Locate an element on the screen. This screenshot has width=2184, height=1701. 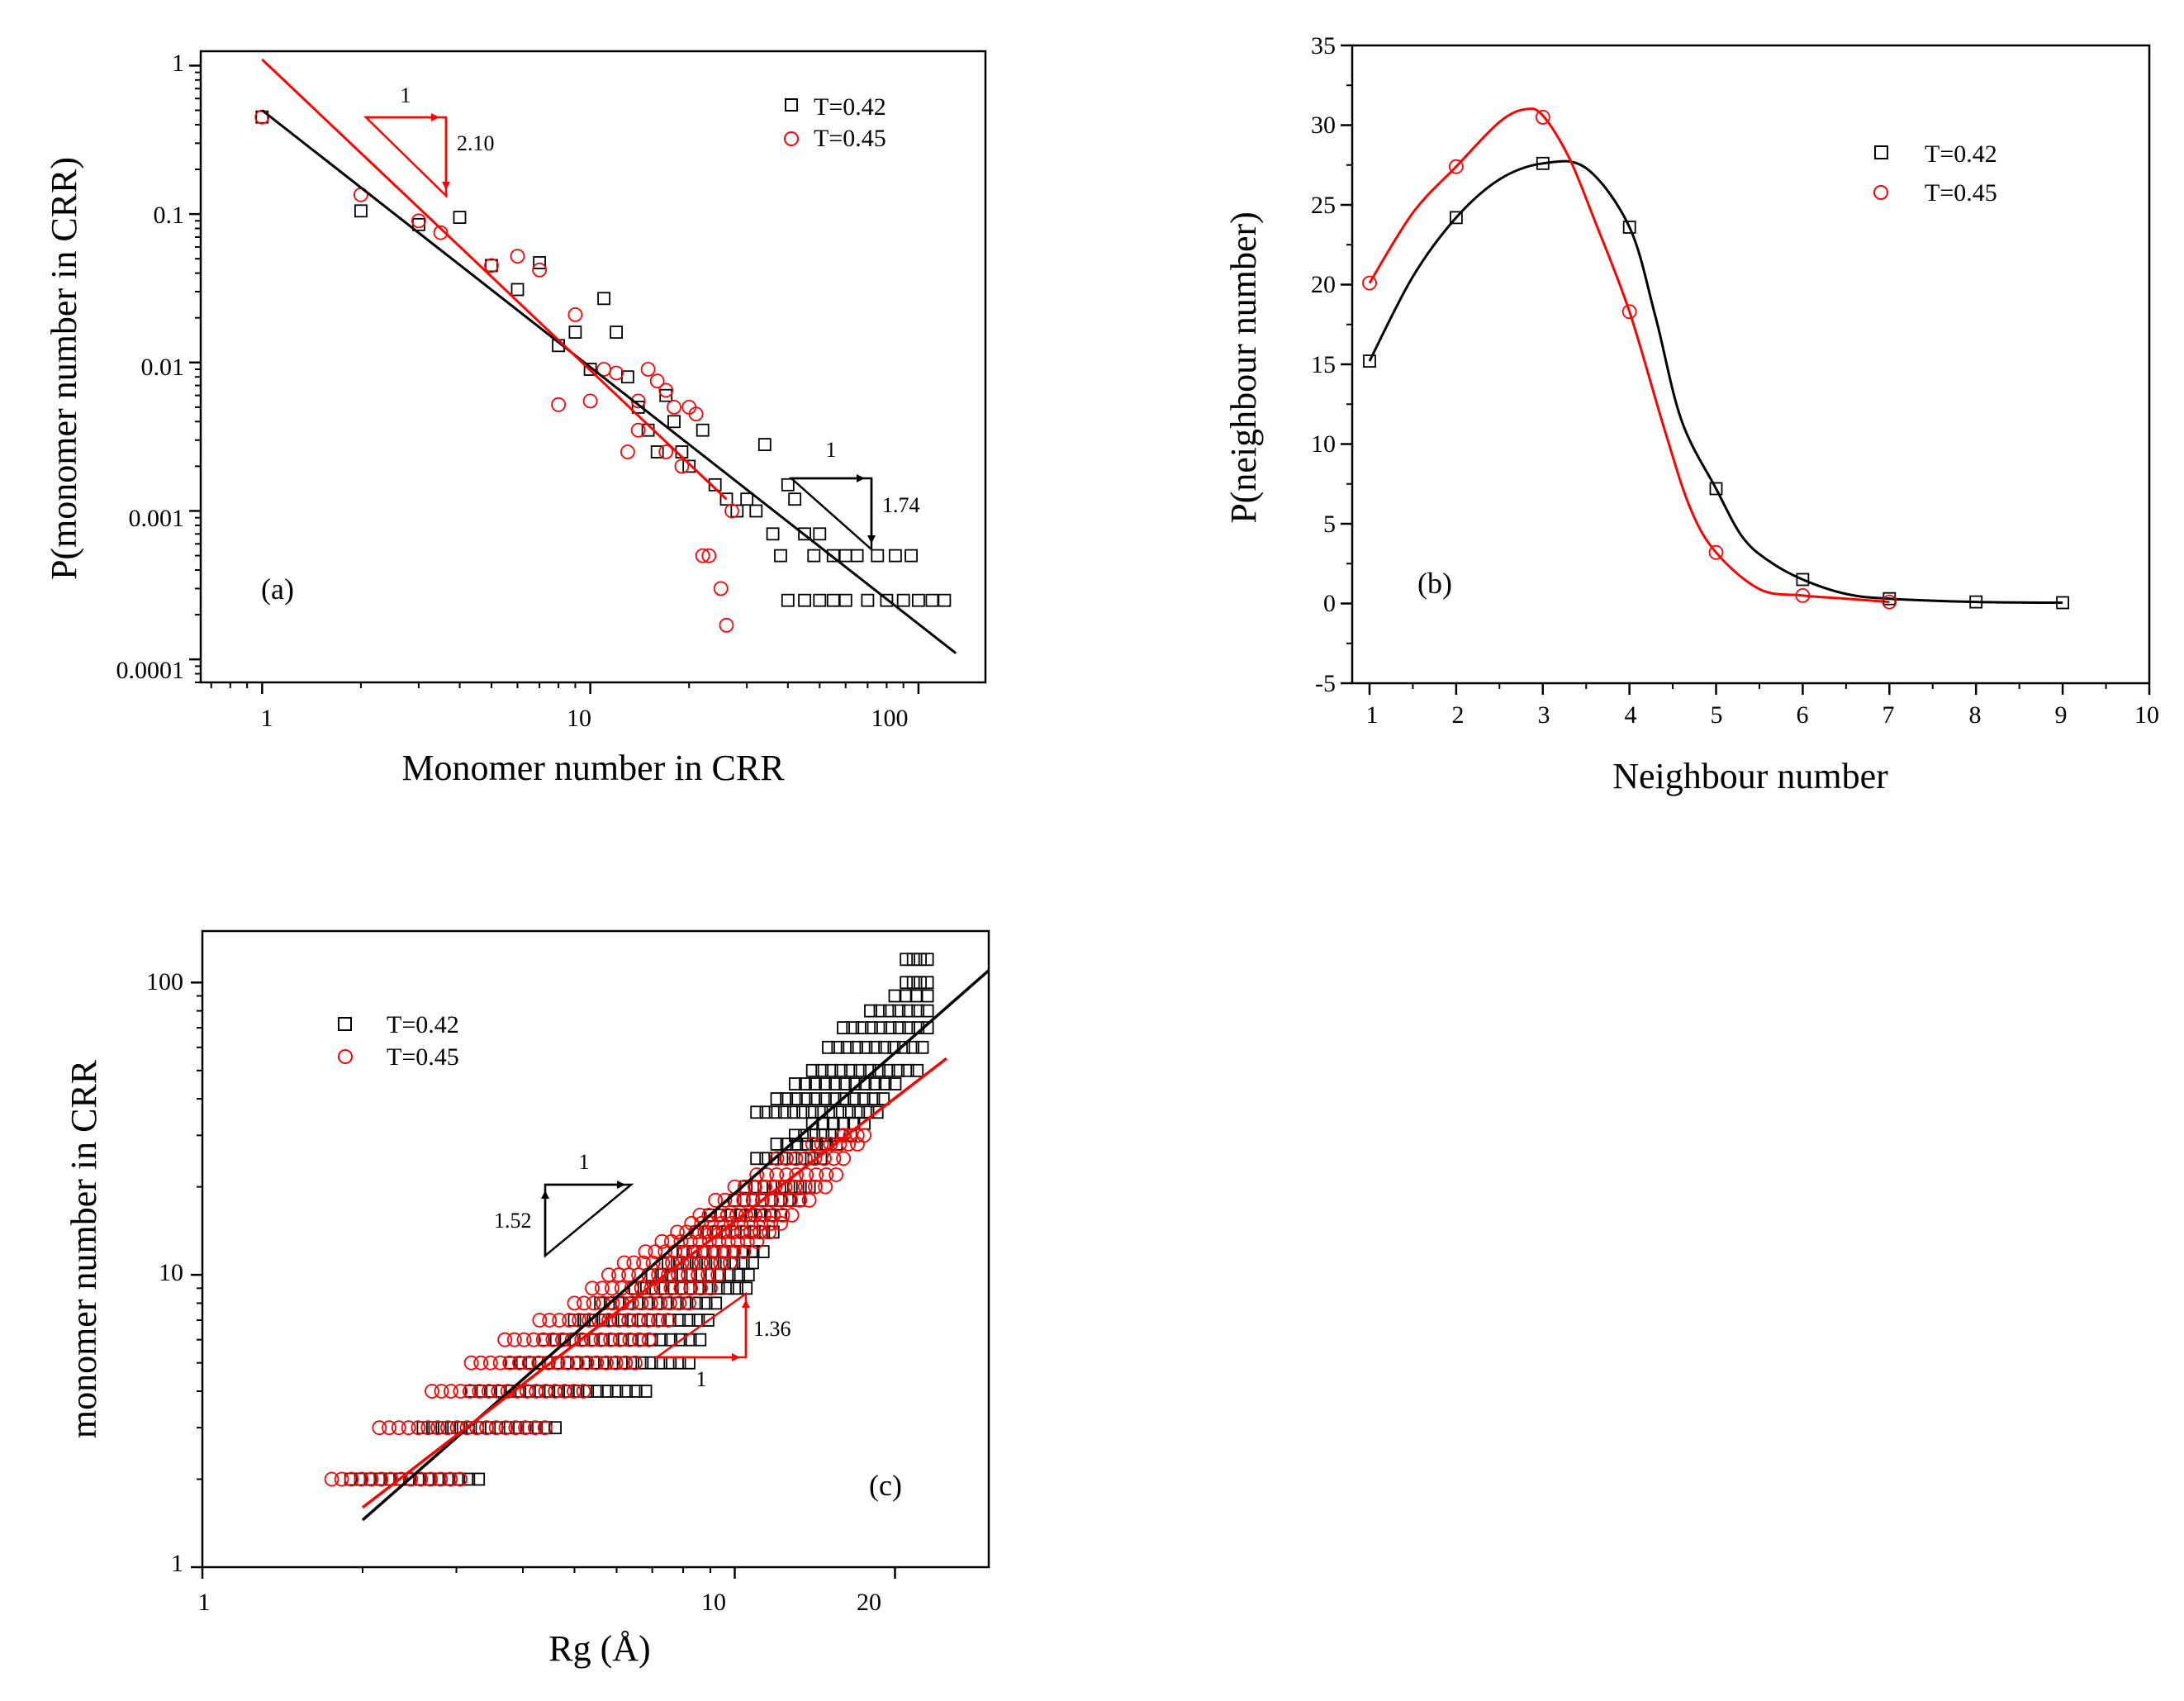
panel-b-frame is located at coordinates (1751, 364).